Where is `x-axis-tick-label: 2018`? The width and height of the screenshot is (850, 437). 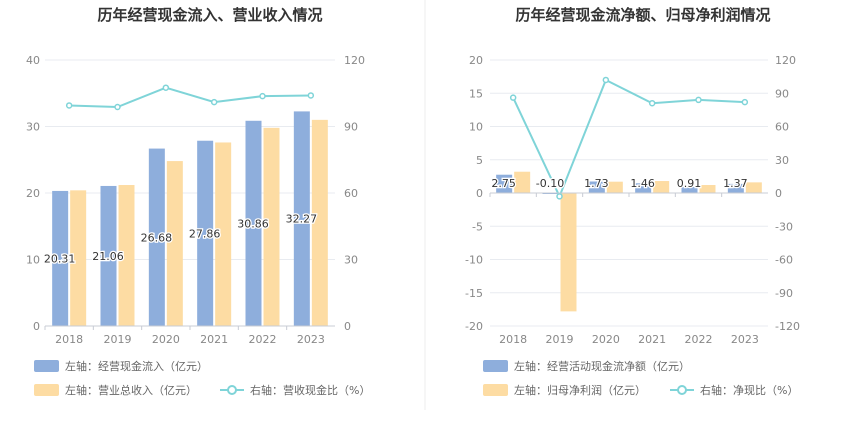 x-axis-tick-label: 2018 is located at coordinates (69, 339).